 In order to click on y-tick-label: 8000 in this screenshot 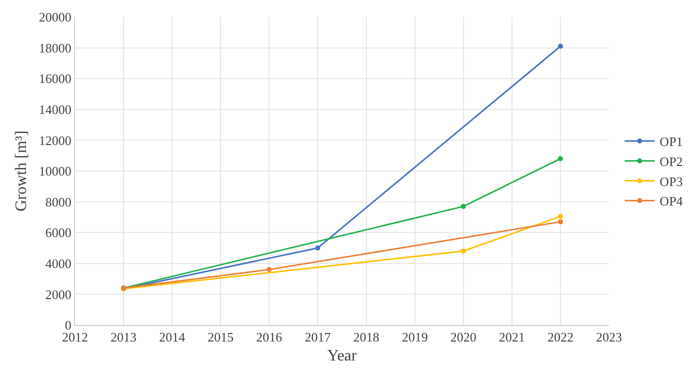, I will do `click(58, 202)`.